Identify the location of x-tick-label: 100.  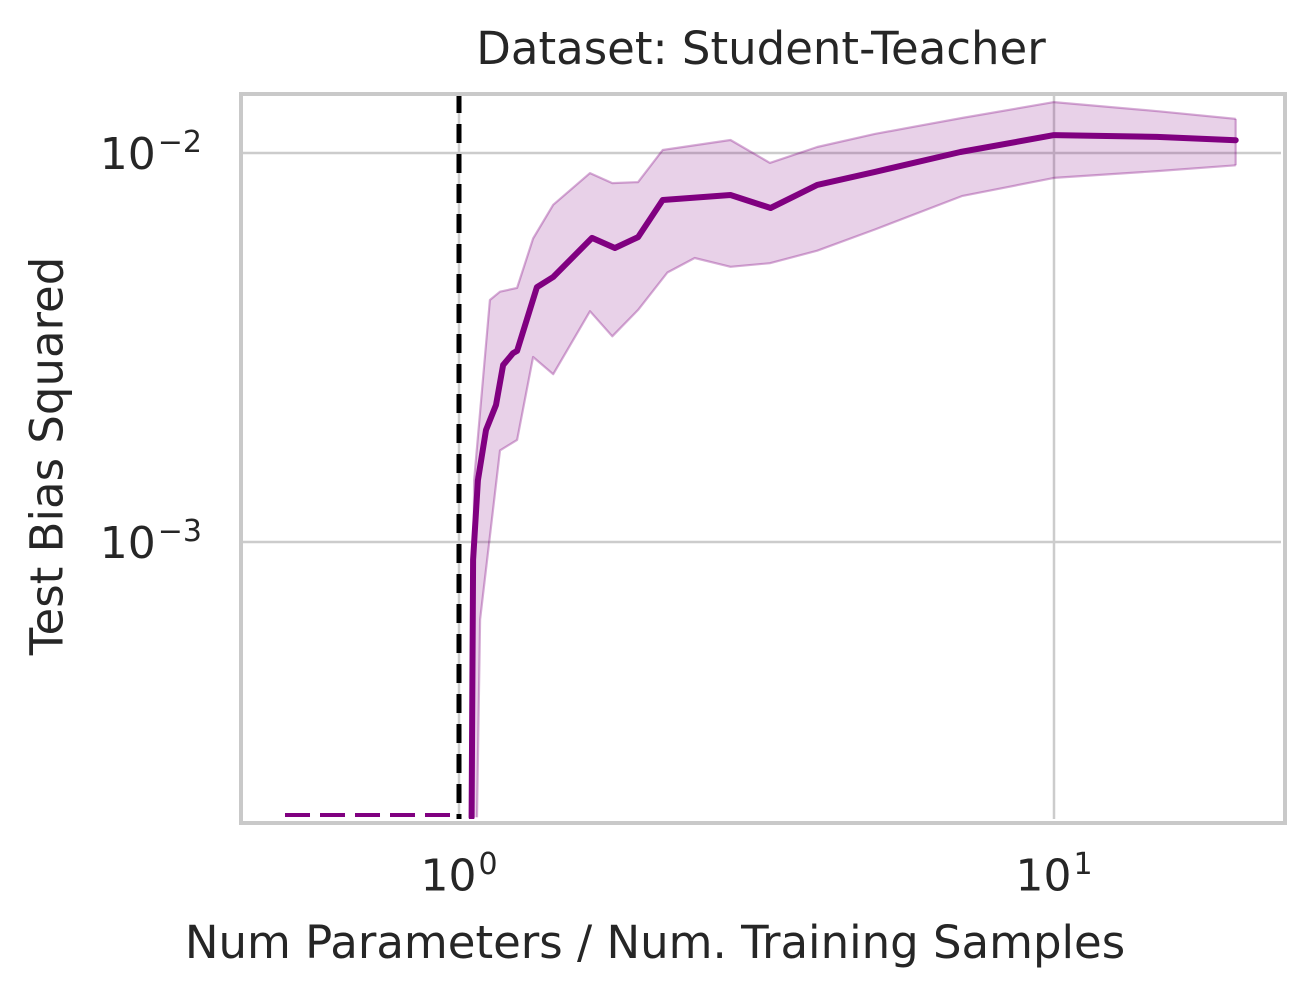
(459, 874).